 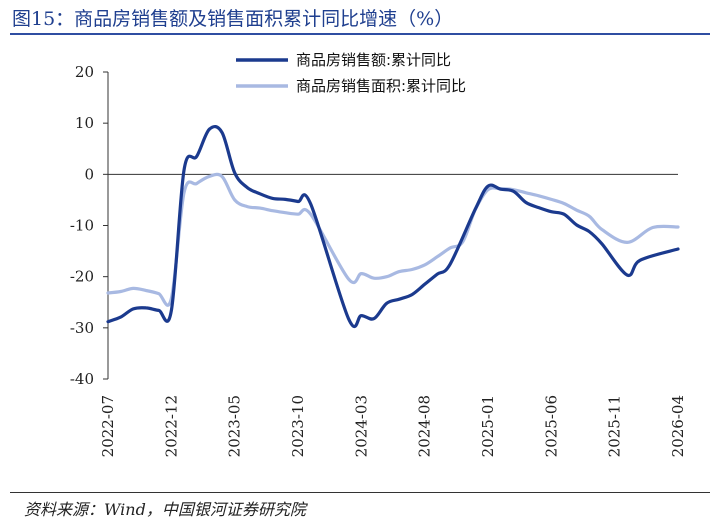 What do you see at coordinates (165, 509) in the screenshot?
I see `source-note: 资料来源：Wind，中国银河证券研究院` at bounding box center [165, 509].